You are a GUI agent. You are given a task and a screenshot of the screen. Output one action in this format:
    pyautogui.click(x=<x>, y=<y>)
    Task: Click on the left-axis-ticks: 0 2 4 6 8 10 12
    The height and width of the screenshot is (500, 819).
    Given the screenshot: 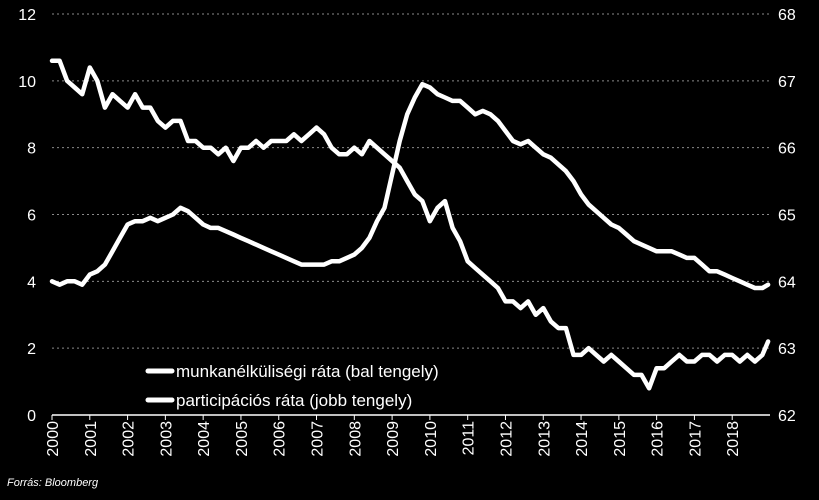 What is the action you would take?
    pyautogui.click(x=27, y=216)
    